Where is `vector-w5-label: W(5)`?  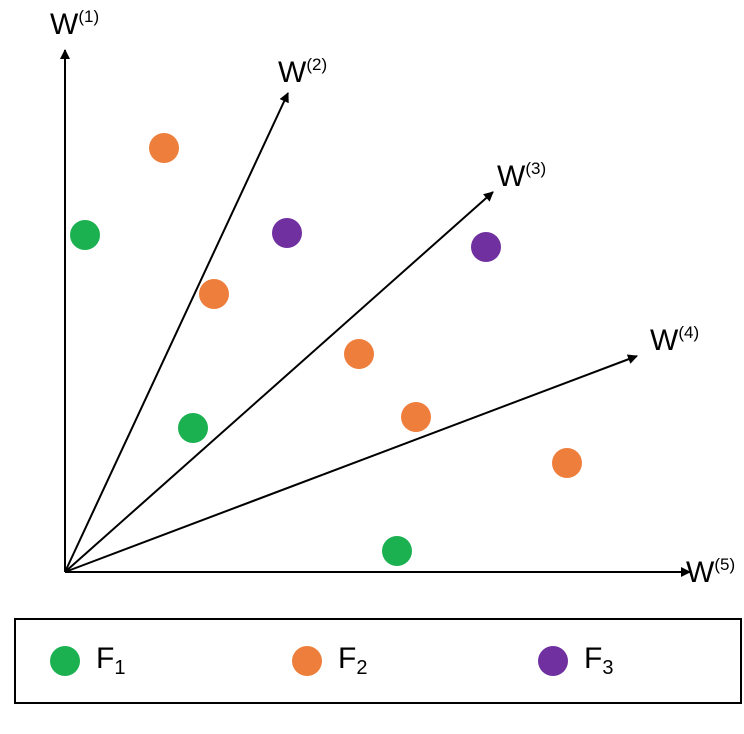
vector-w5-label: W(5) is located at coordinates (710, 572).